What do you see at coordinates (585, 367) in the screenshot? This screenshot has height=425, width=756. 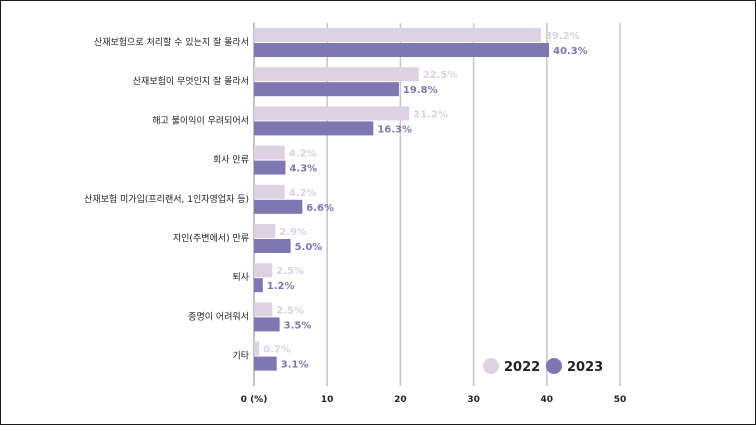 I see `legend-label-2023: 2023` at bounding box center [585, 367].